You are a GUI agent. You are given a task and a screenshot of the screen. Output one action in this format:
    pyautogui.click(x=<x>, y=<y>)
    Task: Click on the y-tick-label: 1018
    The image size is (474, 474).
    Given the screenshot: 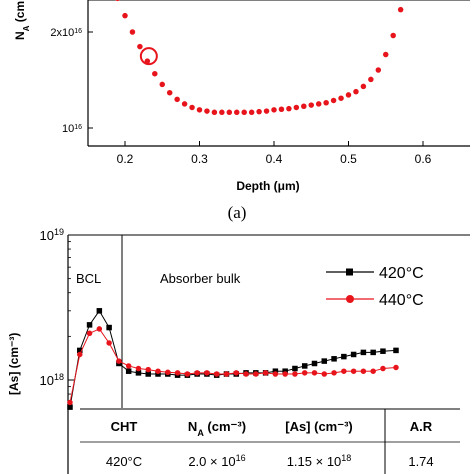 What is the action you would take?
    pyautogui.click(x=52, y=380)
    